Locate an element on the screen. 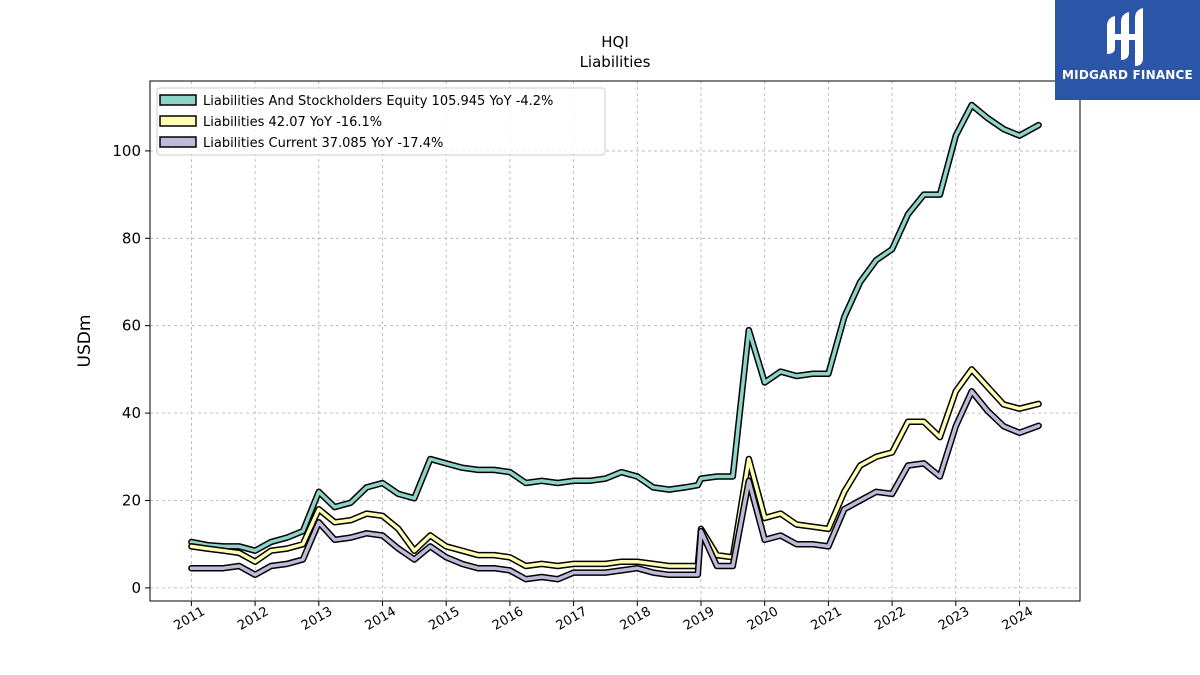 This screenshot has height=675, width=1200. x-tick-label: 2021 is located at coordinates (827, 619).